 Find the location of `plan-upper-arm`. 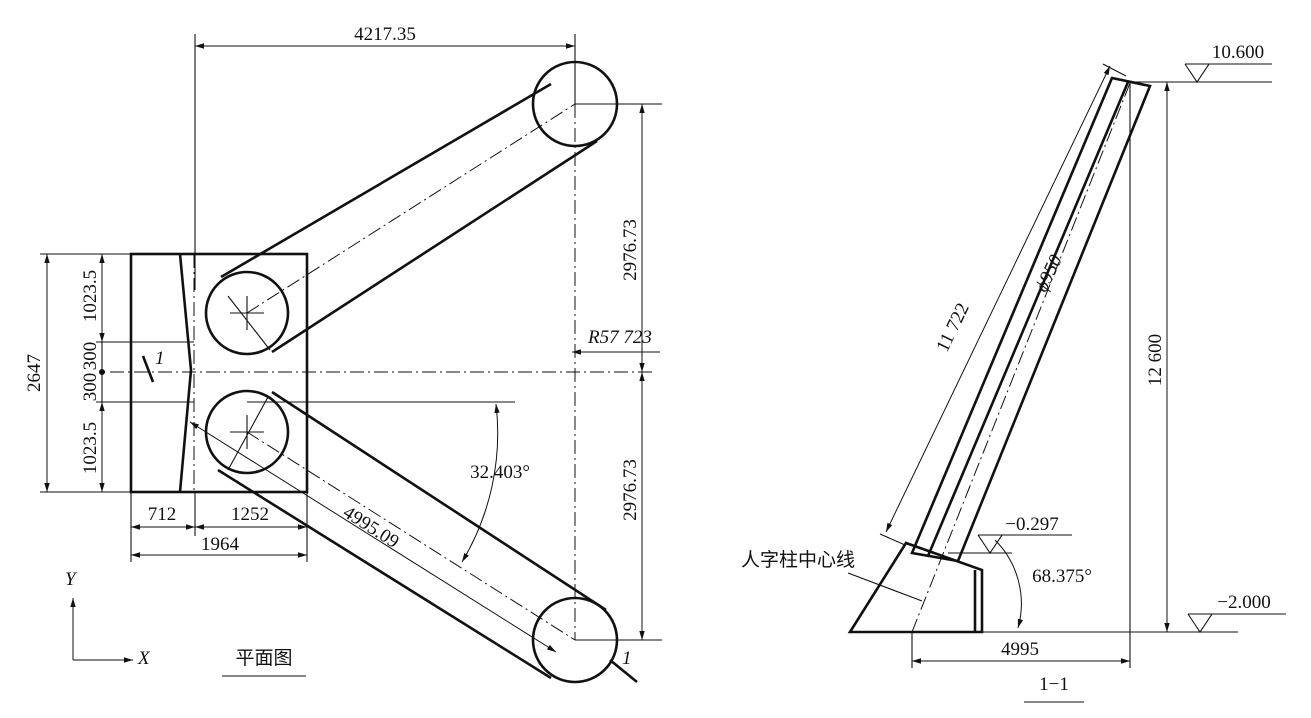

plan-upper-arm is located at coordinates (411, 208).